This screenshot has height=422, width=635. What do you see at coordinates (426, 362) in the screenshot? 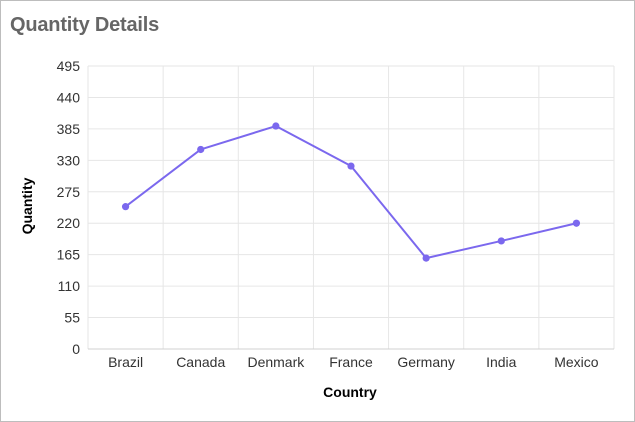
I see `x-tick-label: Germany` at bounding box center [426, 362].